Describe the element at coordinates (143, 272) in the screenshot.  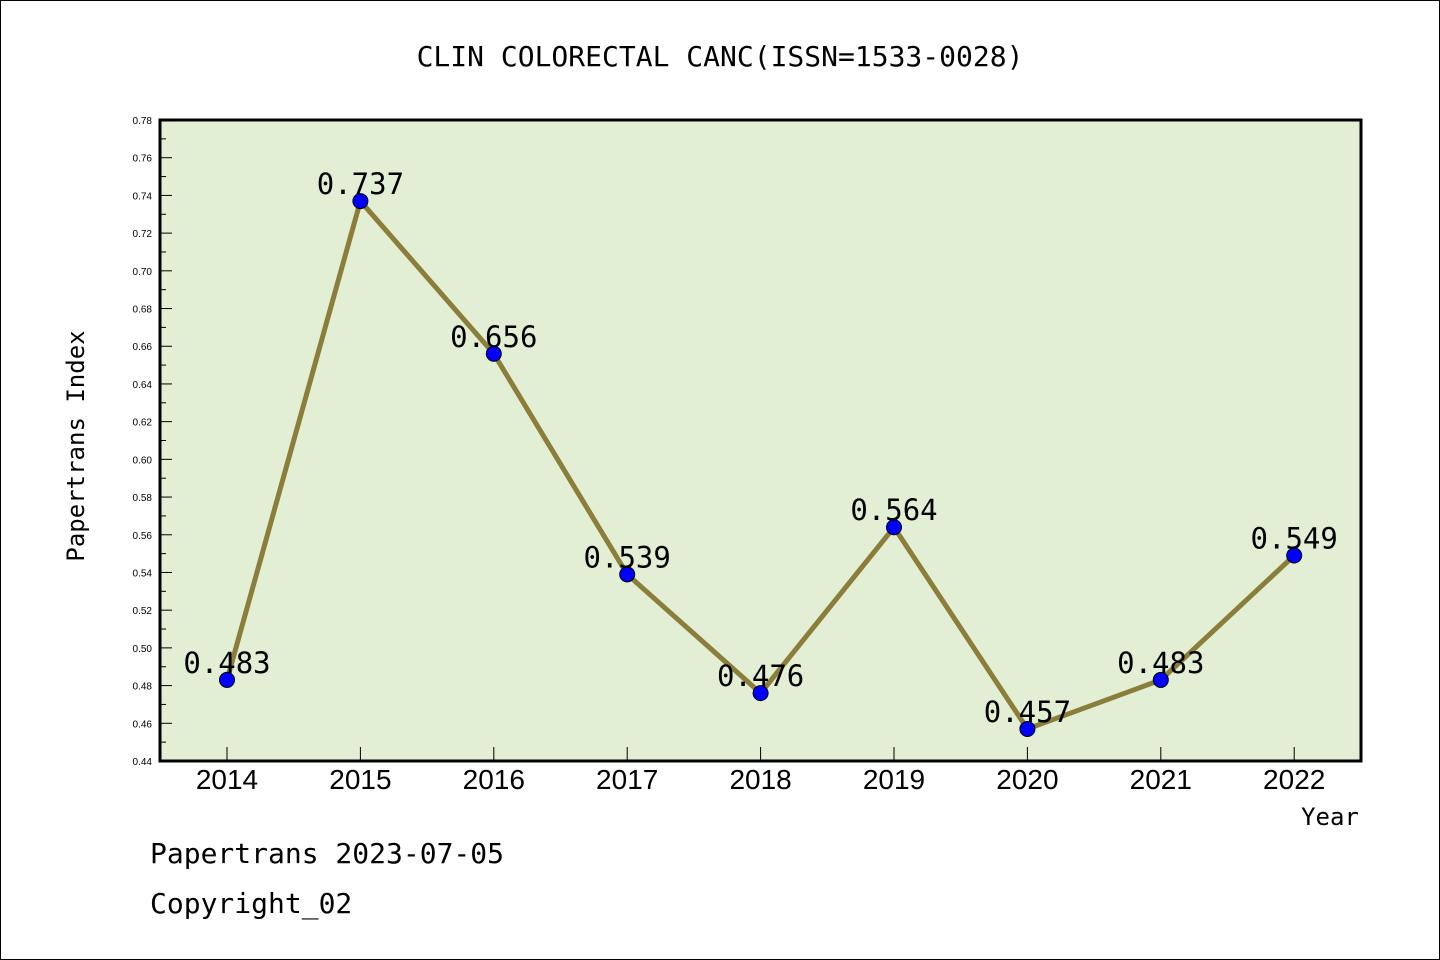
I see `y-tick-label: 0.70` at that location.